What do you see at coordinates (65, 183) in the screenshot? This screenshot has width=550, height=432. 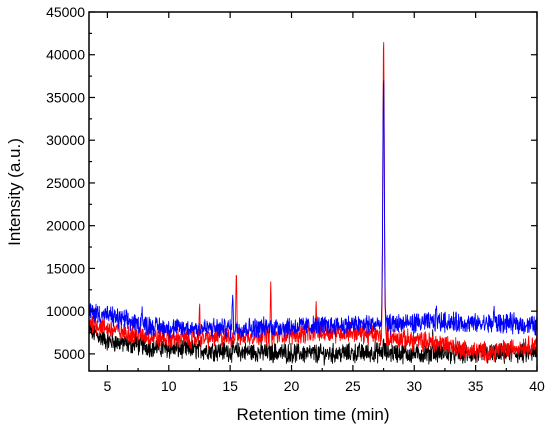 I see `y-tick-label: 25000` at bounding box center [65, 183].